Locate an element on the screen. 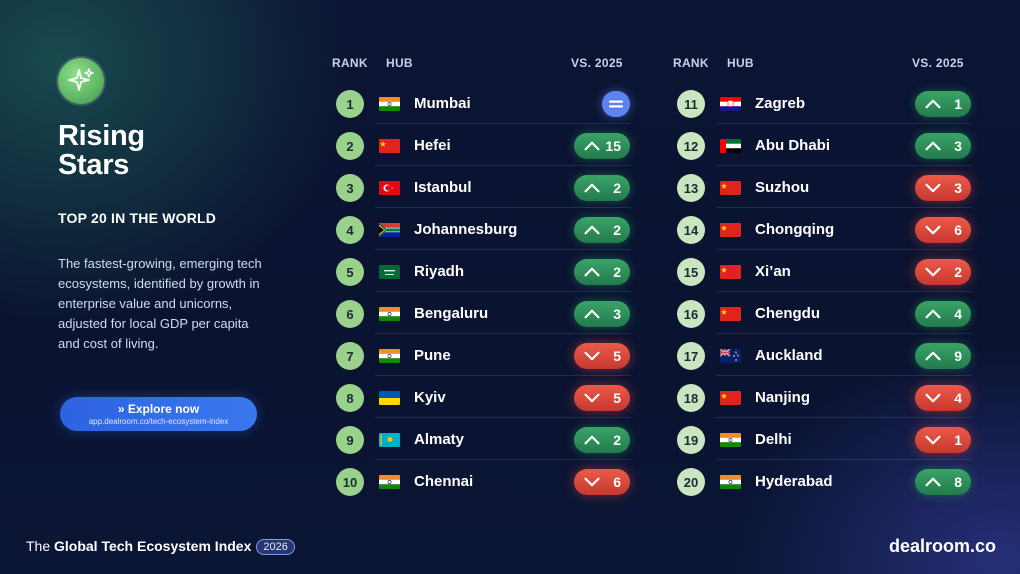 The width and height of the screenshot is (1020, 574). change-value: 9 is located at coordinates (958, 356).